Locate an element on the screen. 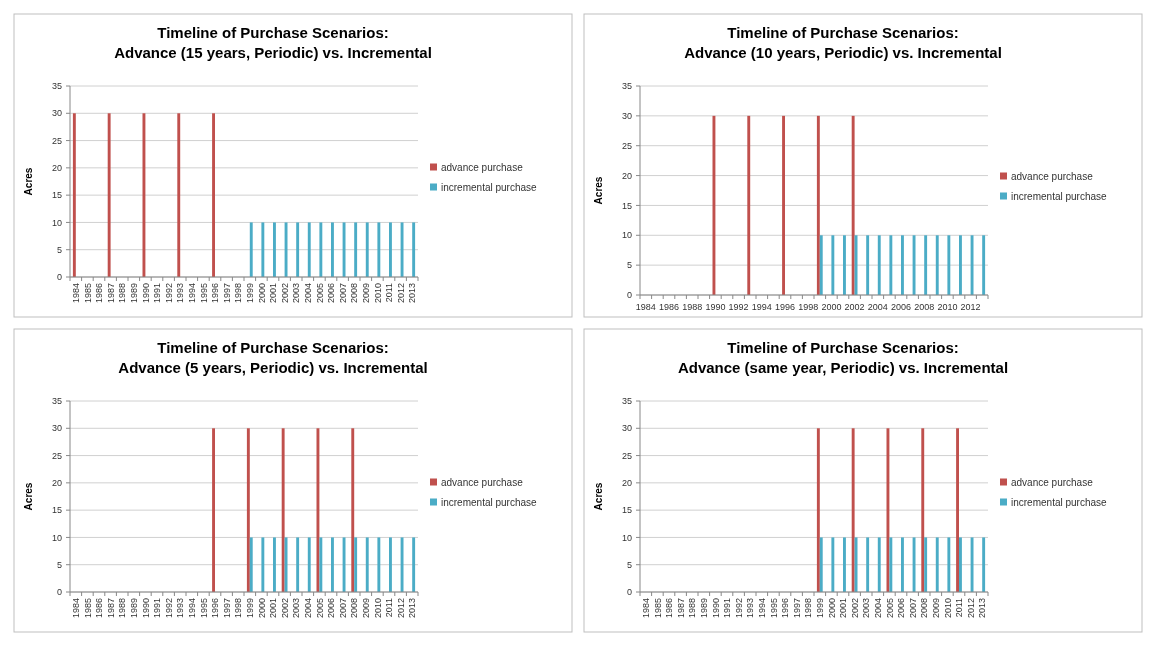 This screenshot has height=650, width=1156. x-tick-label: 1994 is located at coordinates (761, 307).